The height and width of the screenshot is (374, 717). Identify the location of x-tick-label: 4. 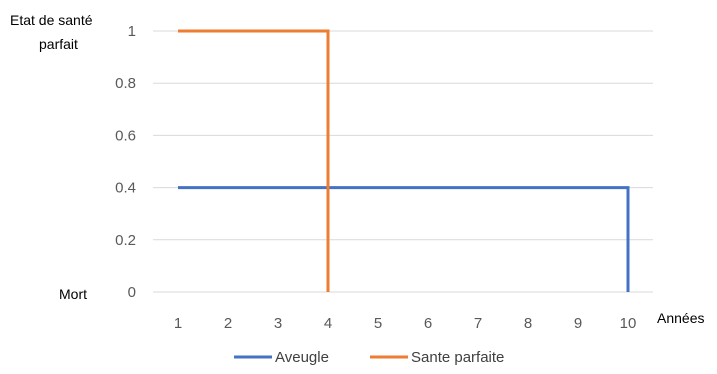
(328, 323).